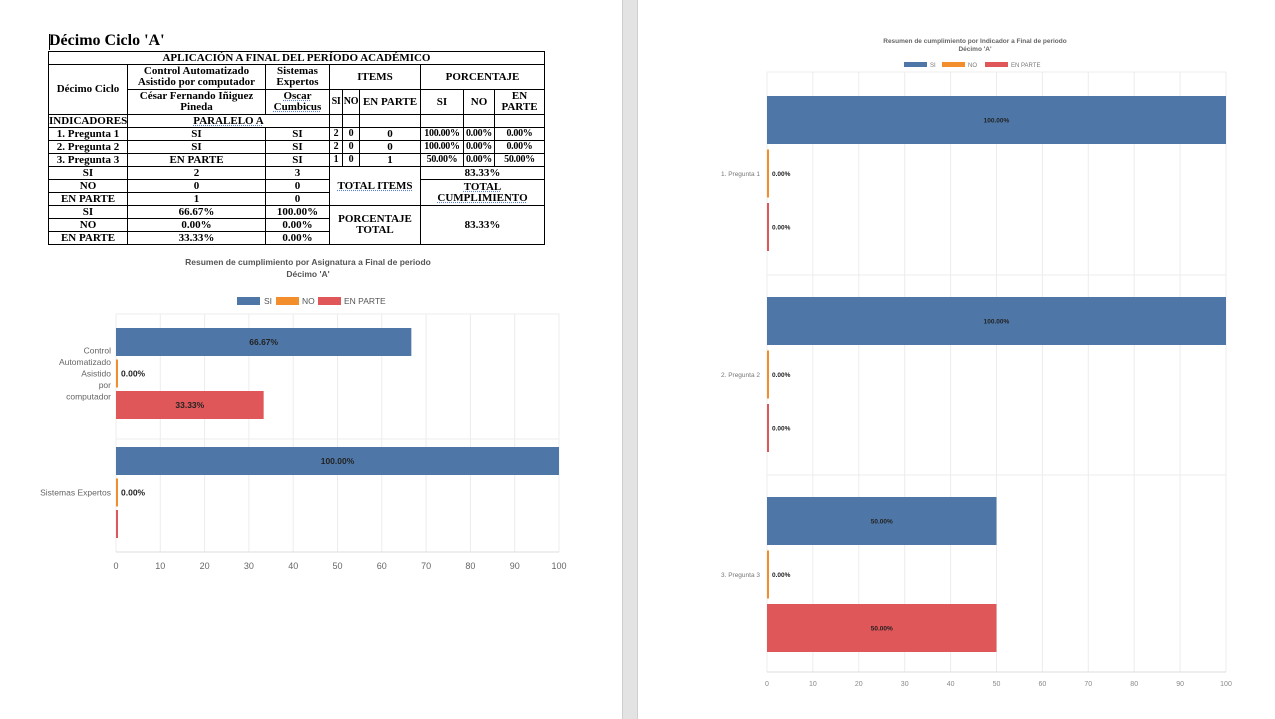 The width and height of the screenshot is (1275, 719). What do you see at coordinates (98, 351) in the screenshot?
I see `category-label: Control` at bounding box center [98, 351].